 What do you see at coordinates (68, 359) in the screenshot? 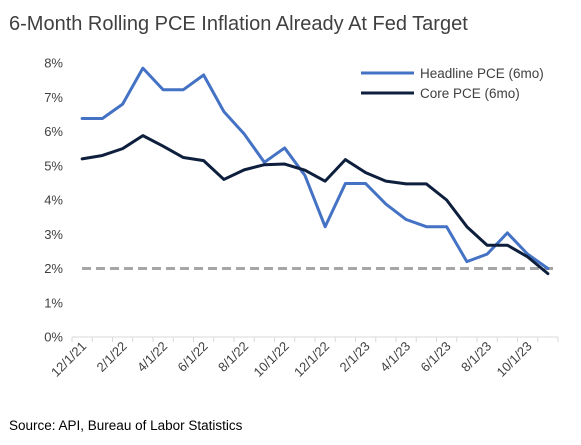
I see `x-tick-label: 12/1/21` at bounding box center [68, 359].